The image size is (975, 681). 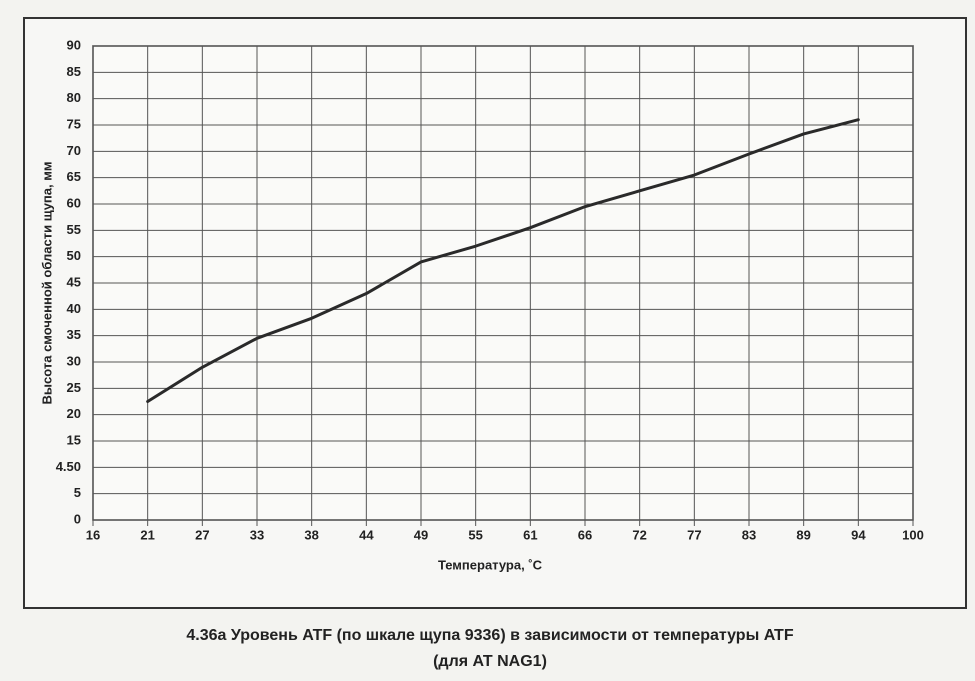 I want to click on x-tick-label: 100, so click(x=913, y=534).